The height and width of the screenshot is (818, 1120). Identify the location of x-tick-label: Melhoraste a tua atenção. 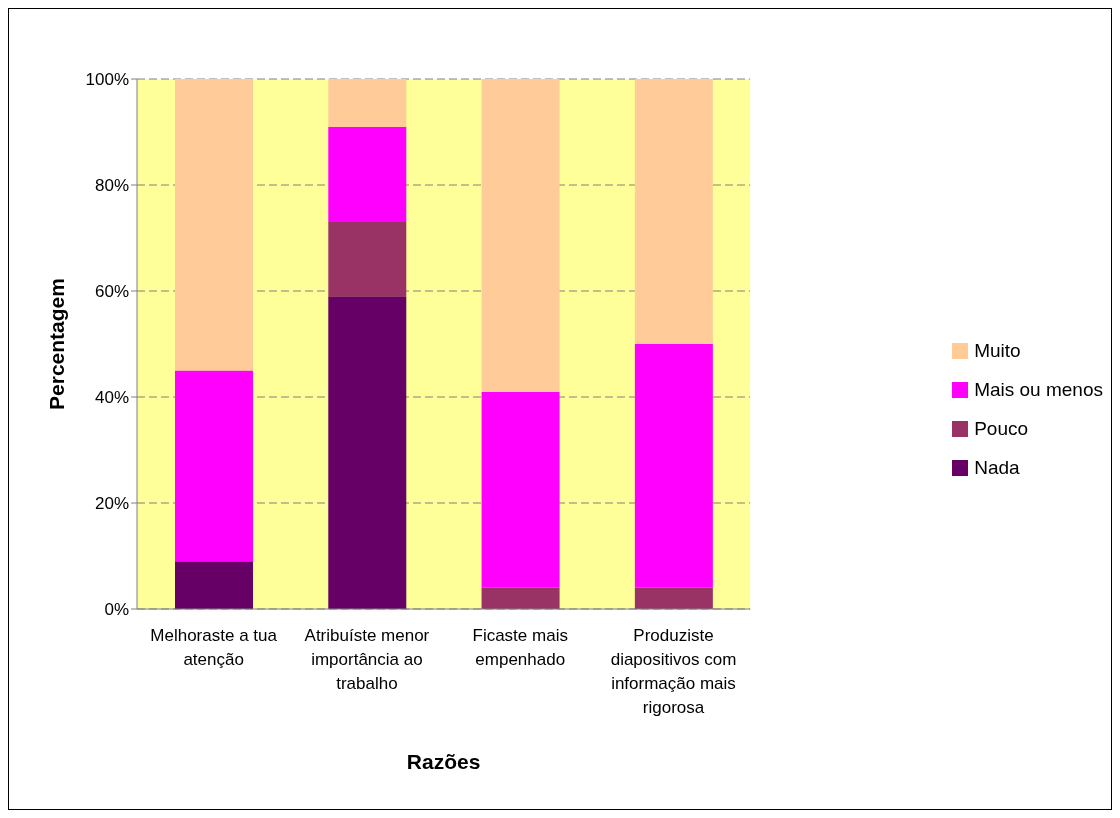
(214, 647).